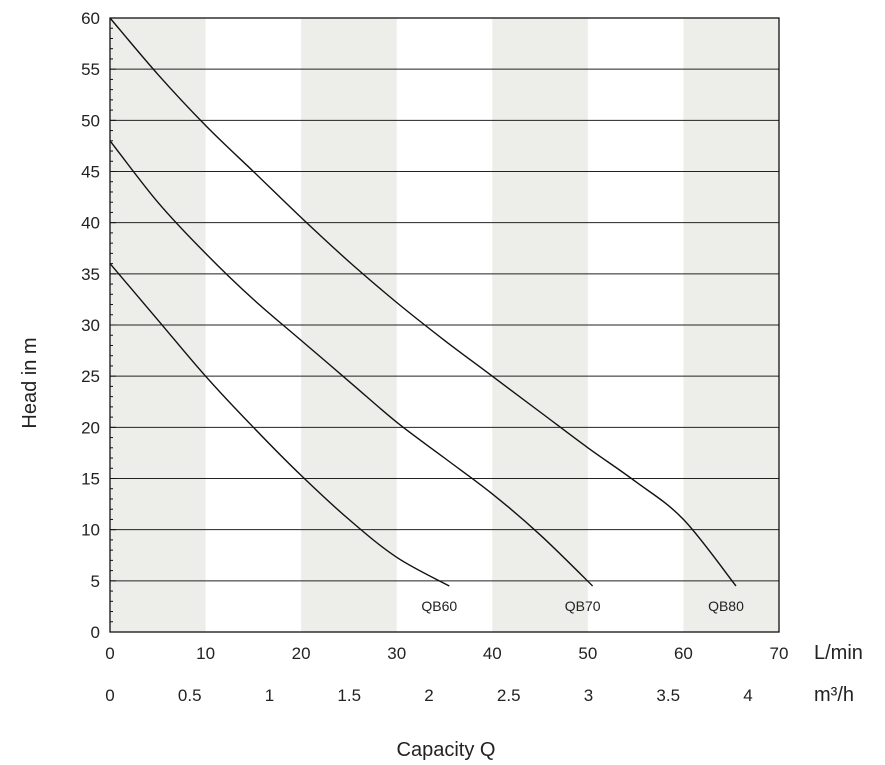 The image size is (885, 765). Describe the element at coordinates (90, 120) in the screenshot. I see `y-tick-label: 50` at that location.